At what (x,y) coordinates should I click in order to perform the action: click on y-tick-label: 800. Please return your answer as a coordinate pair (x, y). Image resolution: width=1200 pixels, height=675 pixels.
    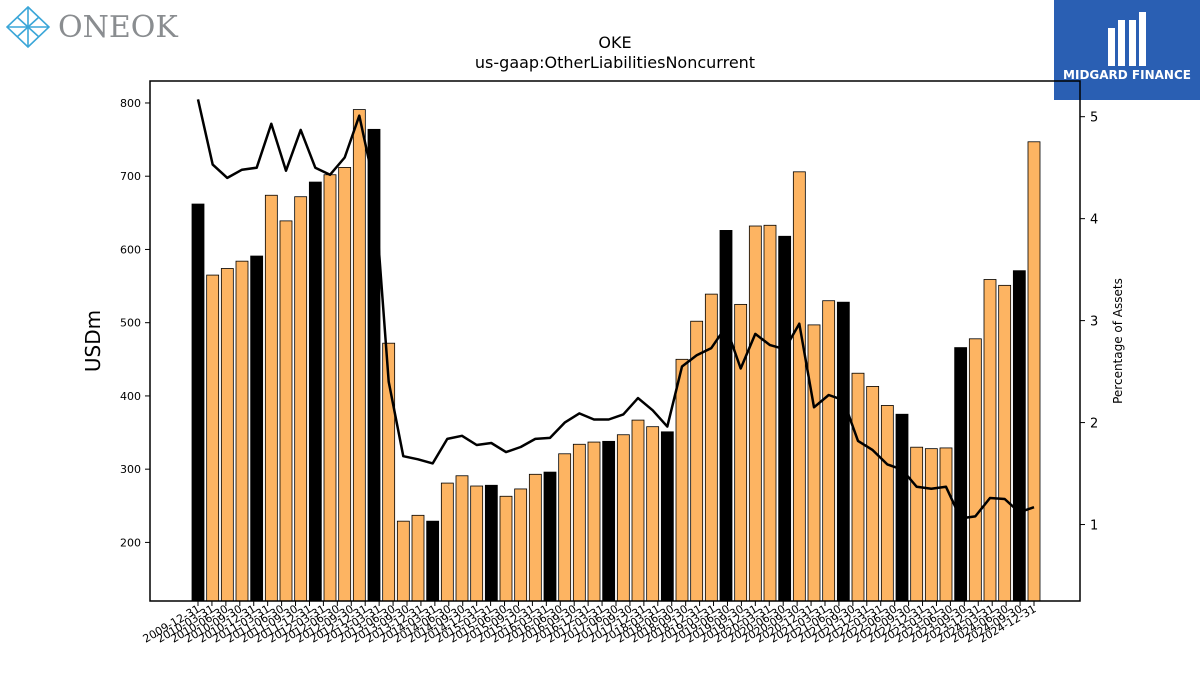
    Looking at the image, I should click on (130, 103).